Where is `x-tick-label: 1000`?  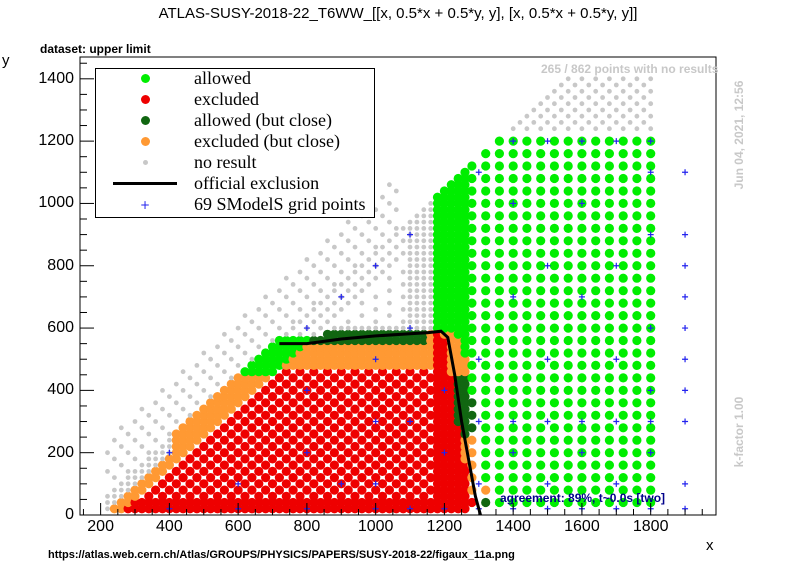
x-tick-label: 1000 is located at coordinates (375, 526).